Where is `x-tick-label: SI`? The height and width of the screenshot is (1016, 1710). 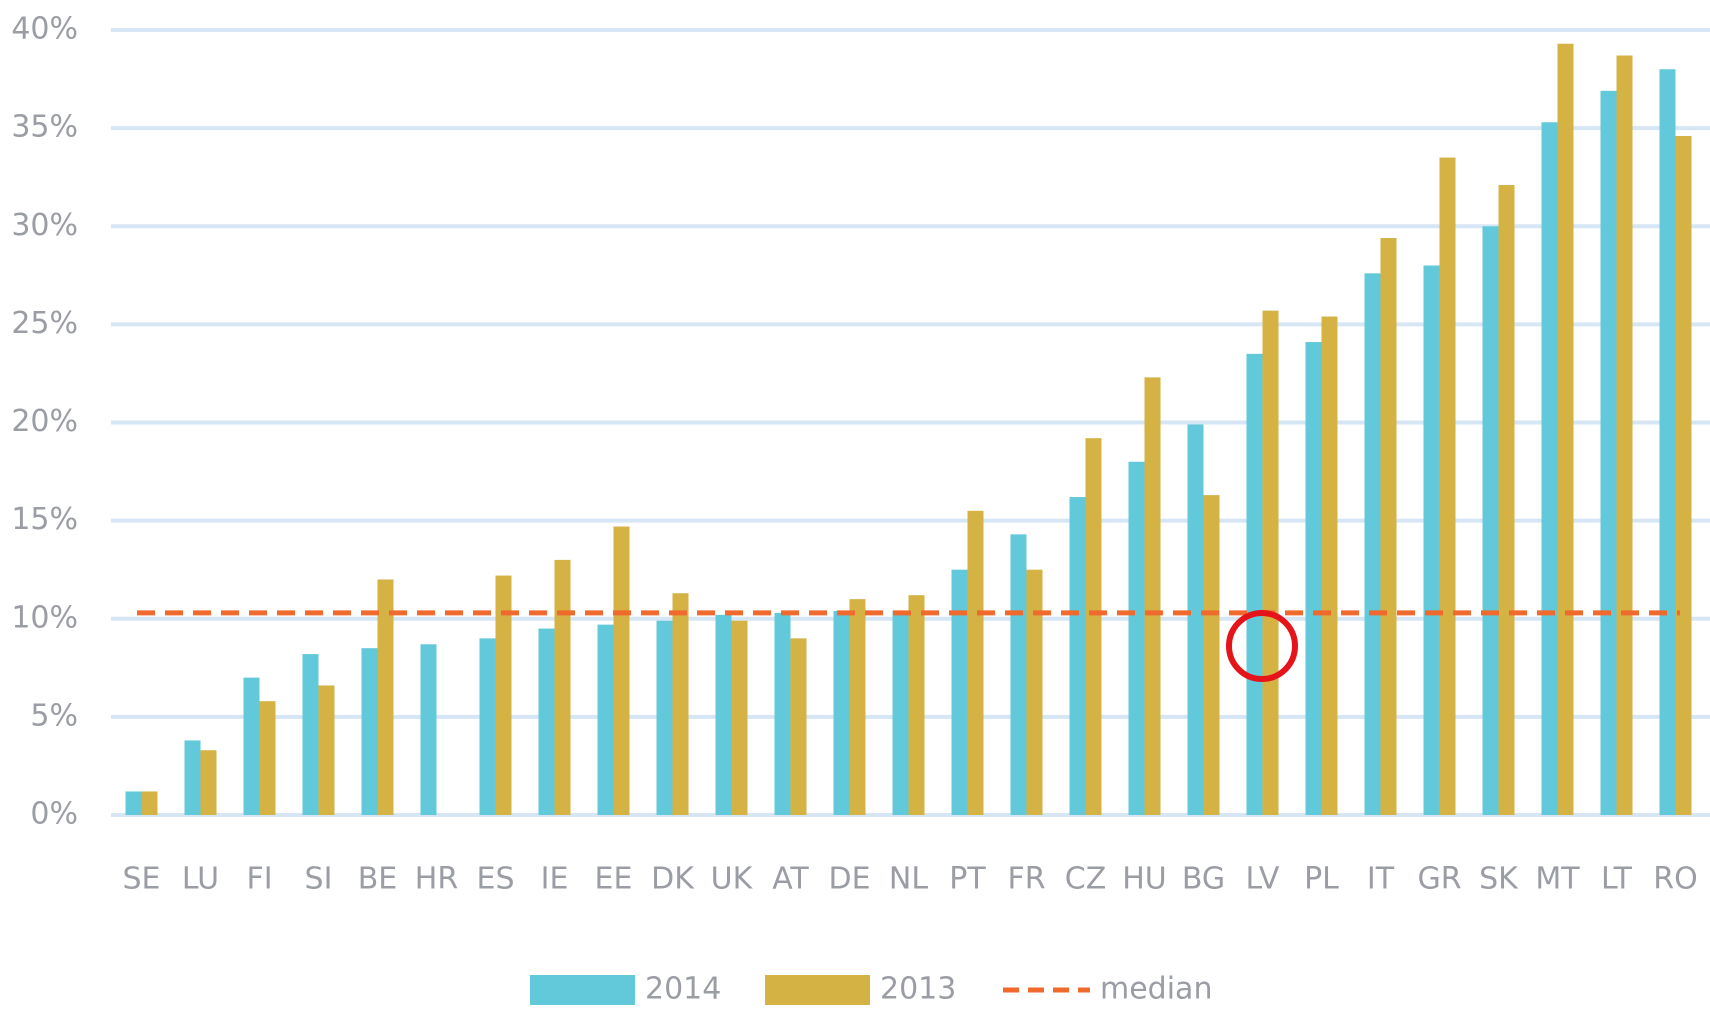
x-tick-label: SI is located at coordinates (319, 879).